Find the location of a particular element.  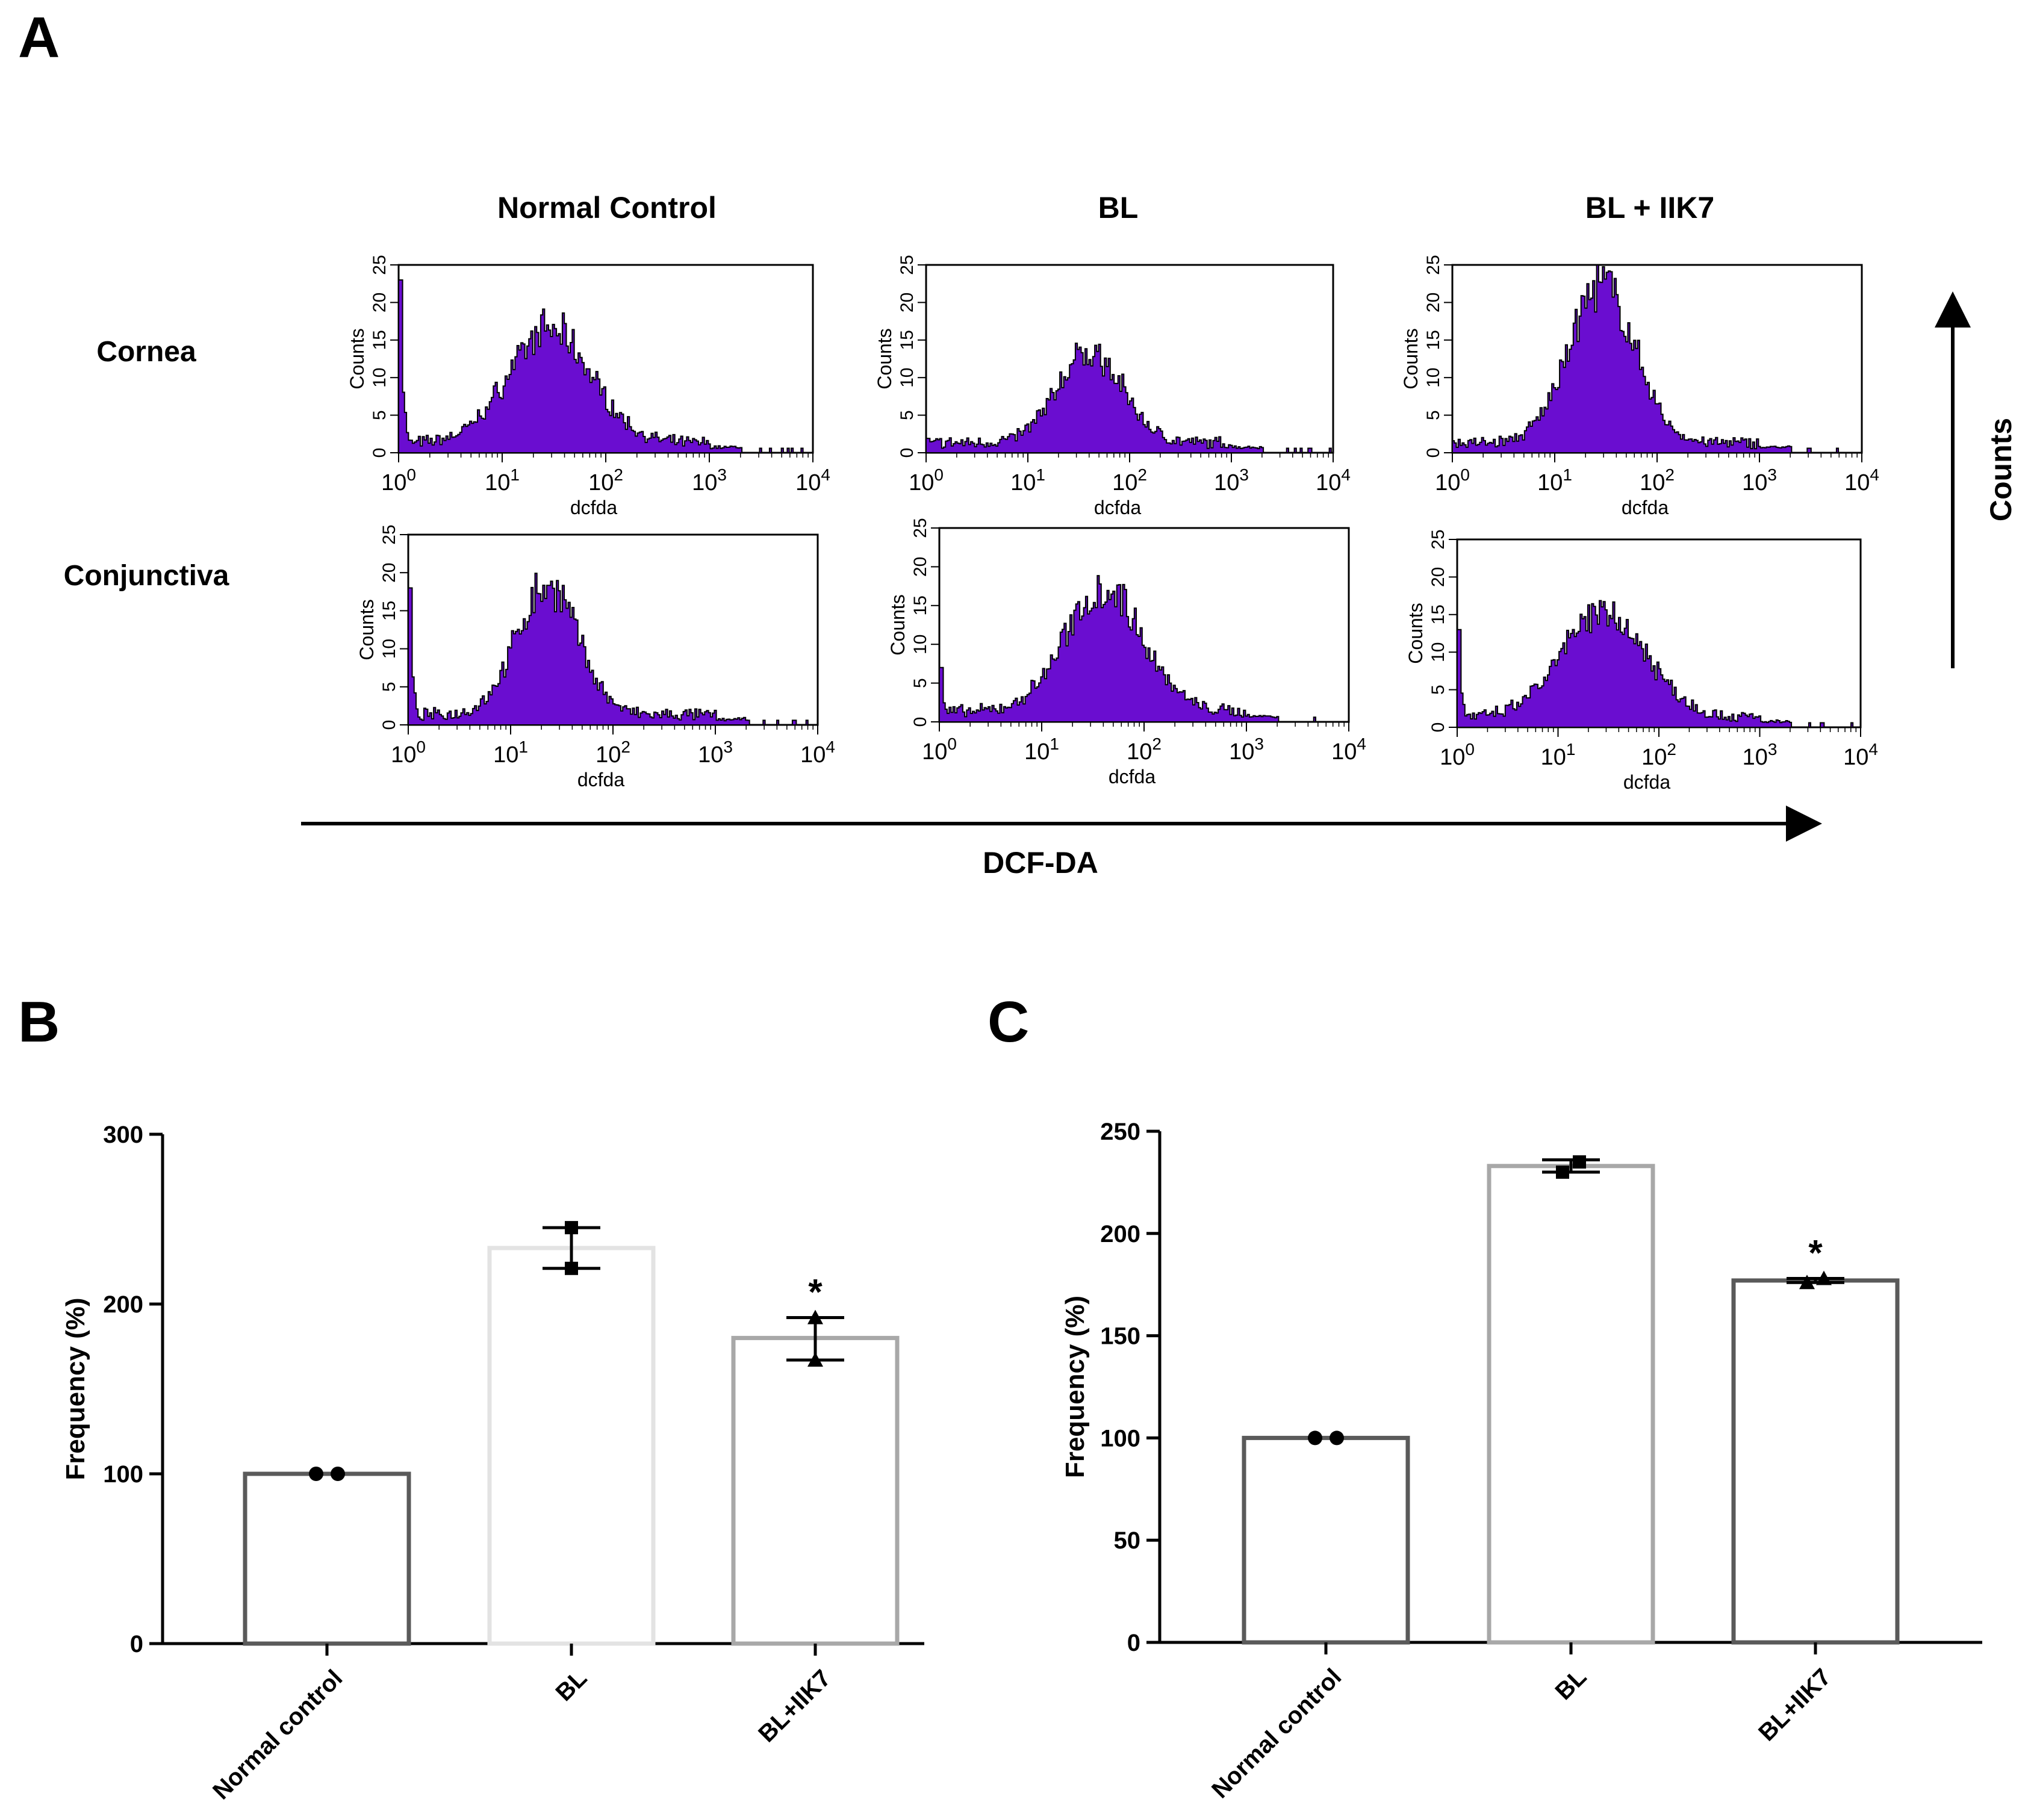

bar-normal-control is located at coordinates (327, 1558).